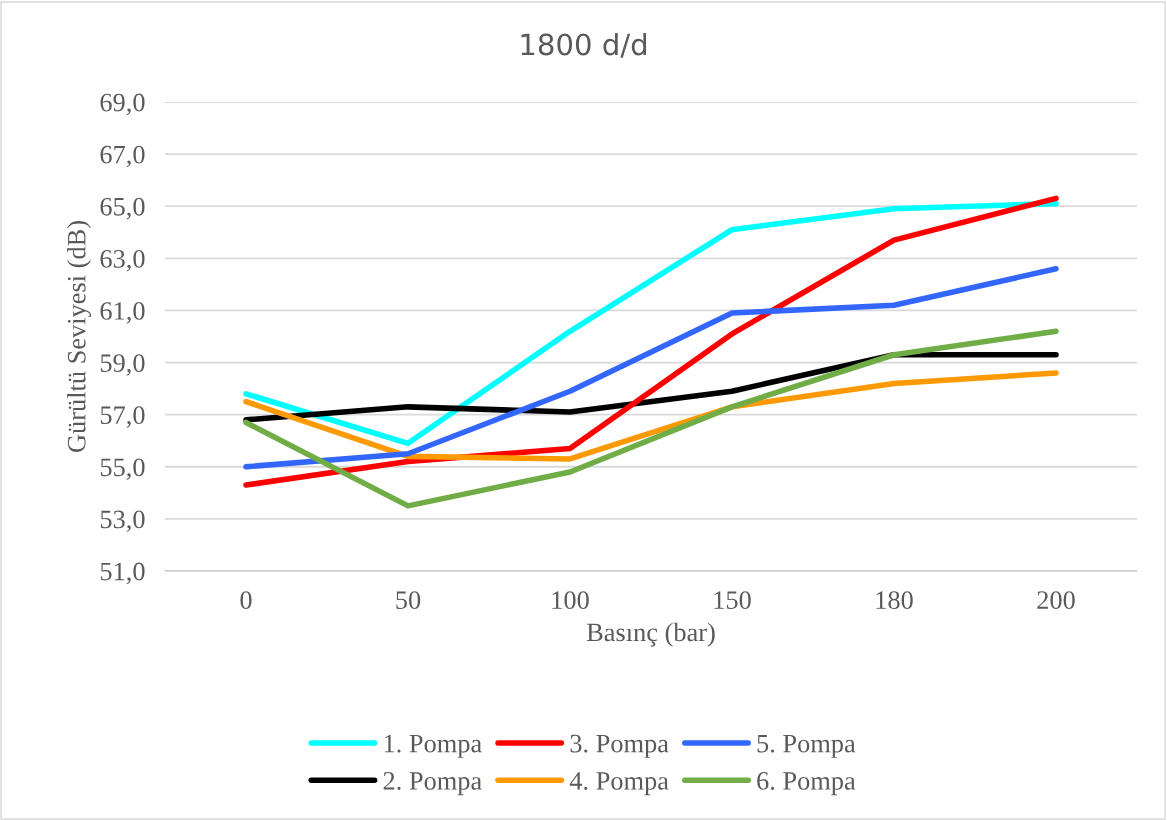  What do you see at coordinates (806, 784) in the screenshot?
I see `legend-label: 6. Pompa` at bounding box center [806, 784].